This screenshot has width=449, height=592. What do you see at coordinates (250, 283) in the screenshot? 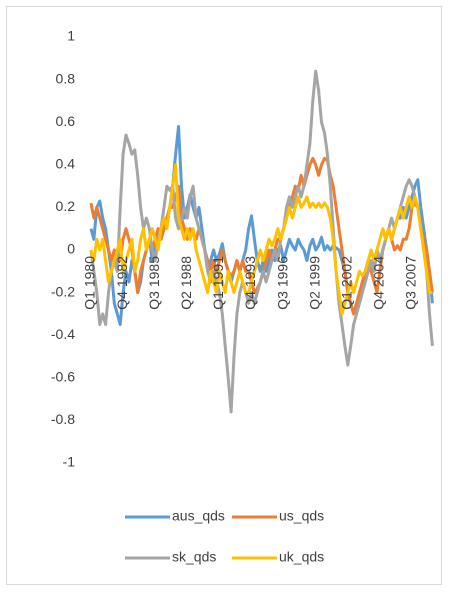
I see `x-tick-label: Q4 1993` at bounding box center [250, 283].